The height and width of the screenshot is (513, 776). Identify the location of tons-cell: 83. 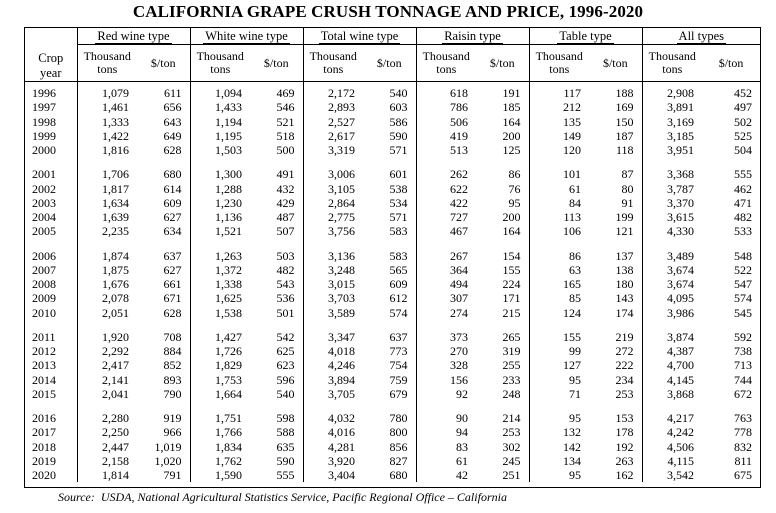
(446, 446).